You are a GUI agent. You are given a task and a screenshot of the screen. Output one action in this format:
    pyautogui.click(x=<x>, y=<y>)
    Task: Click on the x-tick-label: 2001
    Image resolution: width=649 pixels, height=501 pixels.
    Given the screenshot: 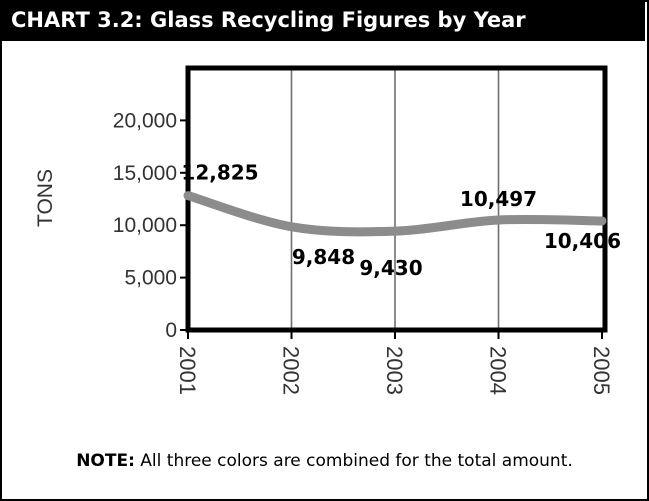 What is the action you would take?
    pyautogui.click(x=187, y=370)
    